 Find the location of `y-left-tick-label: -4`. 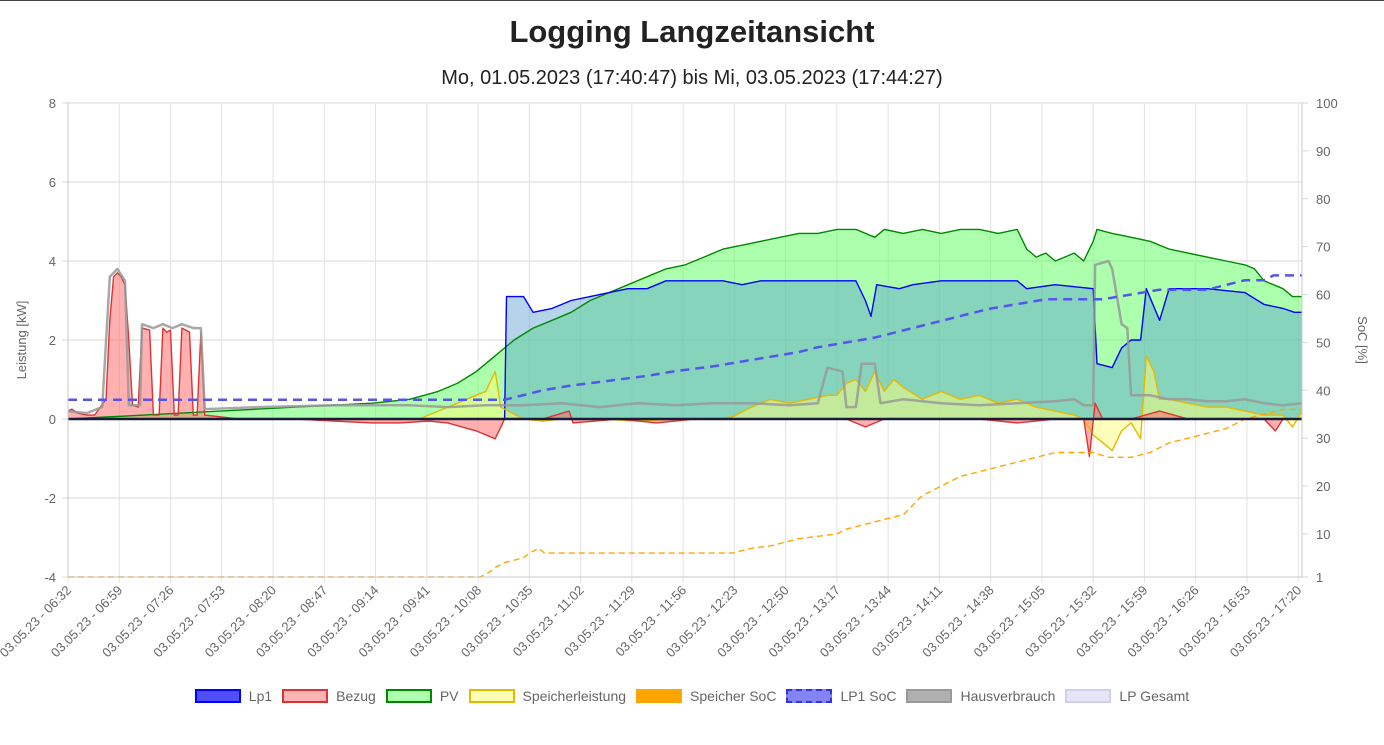

y-left-tick-label: -4 is located at coordinates (50, 577).